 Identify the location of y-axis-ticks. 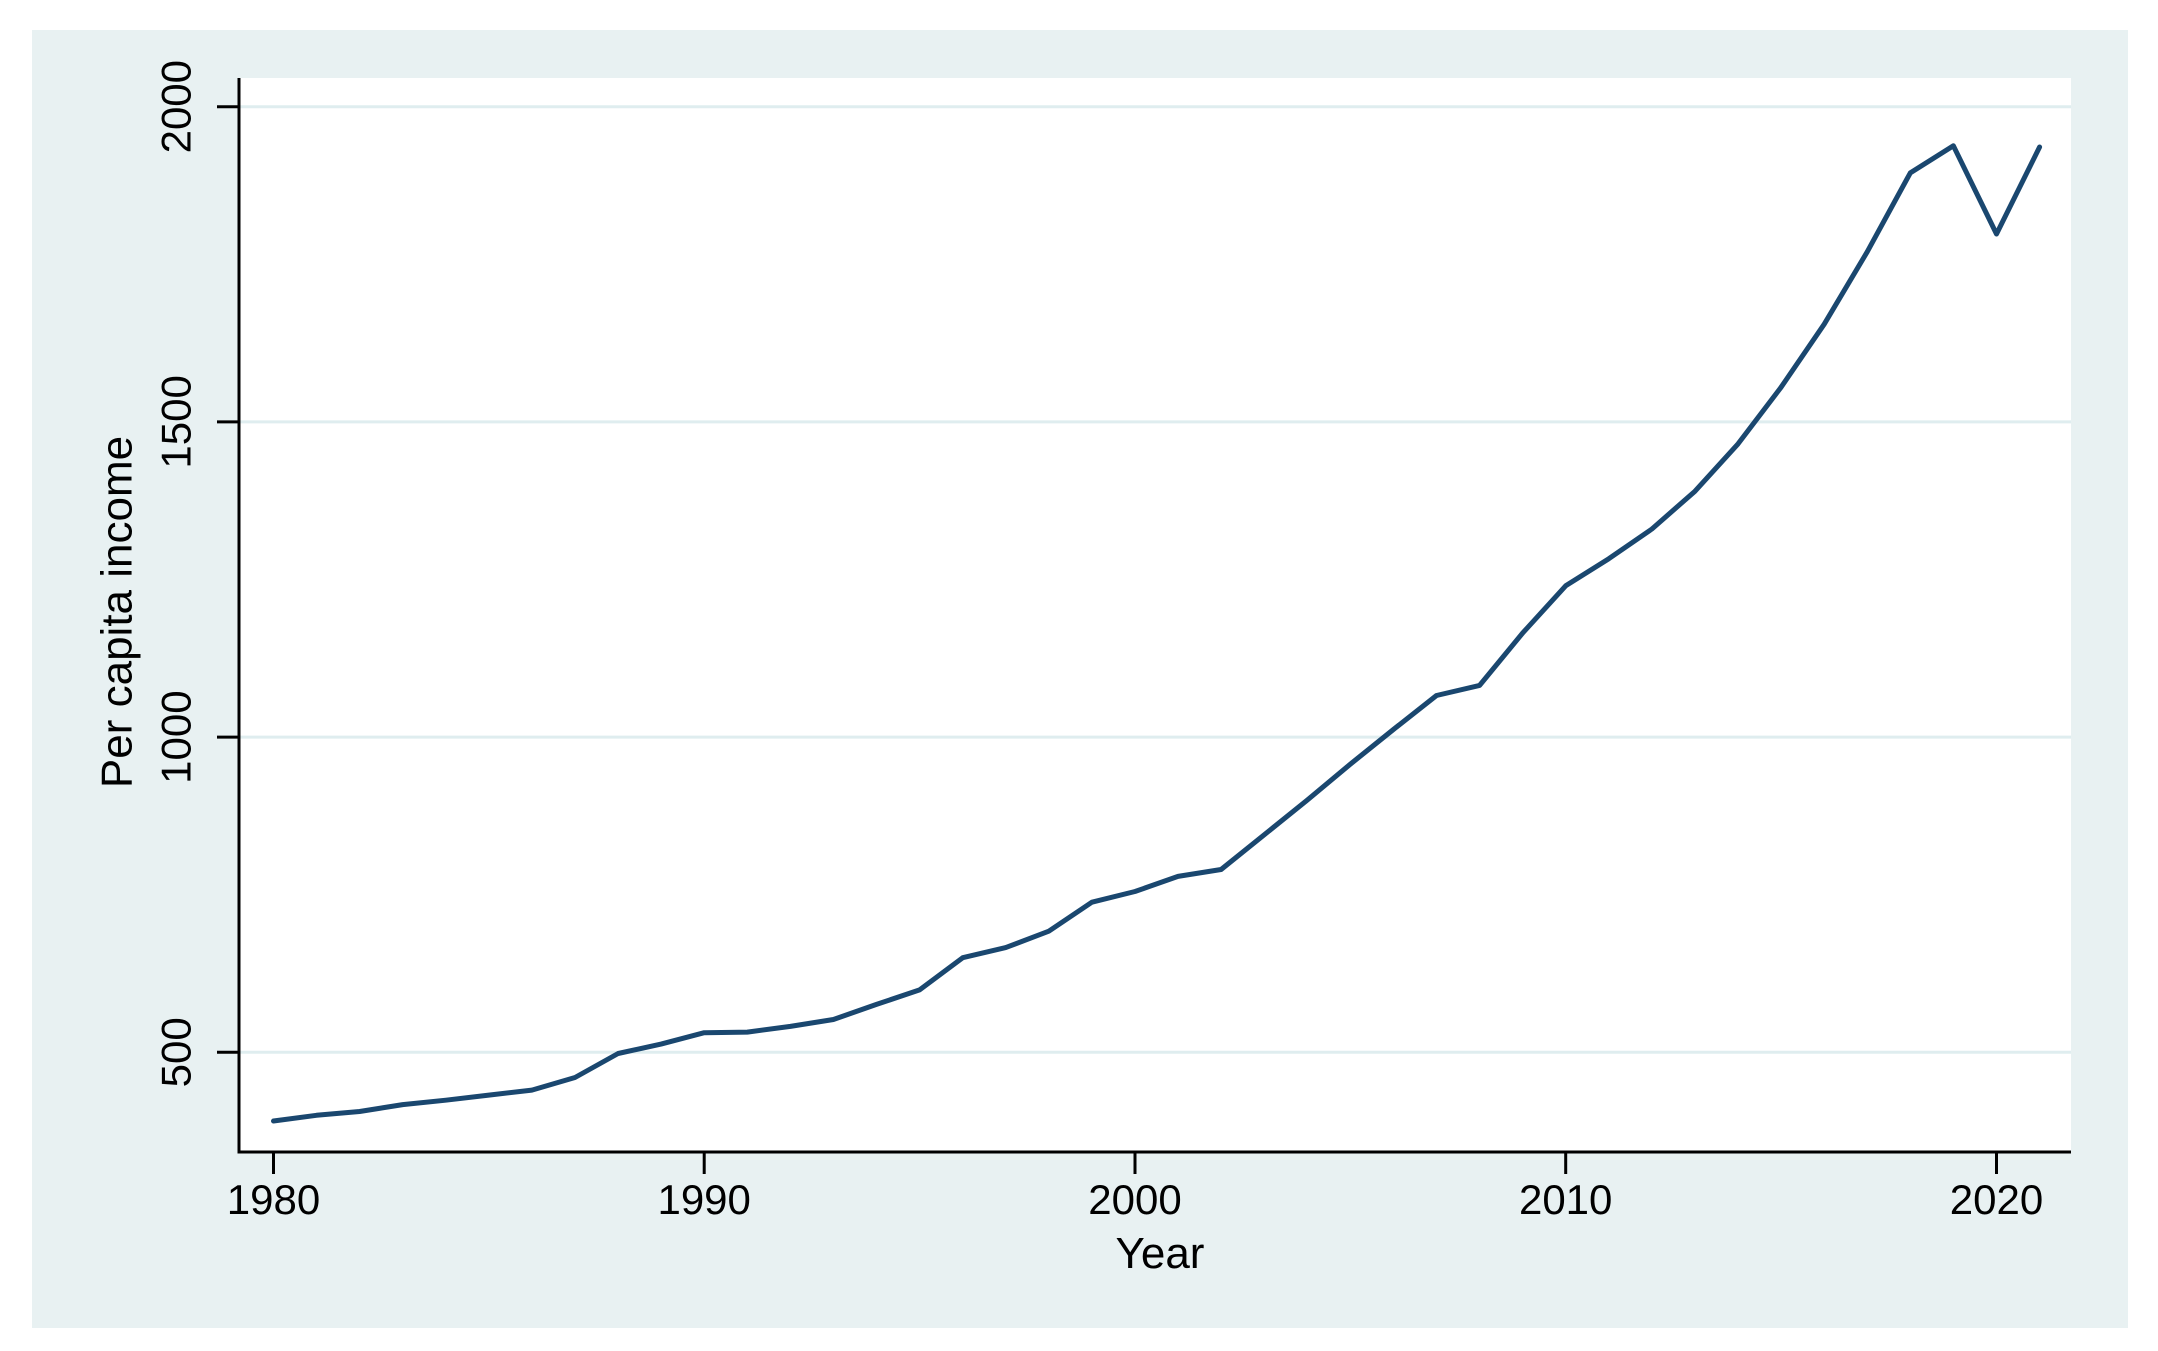
(228, 579).